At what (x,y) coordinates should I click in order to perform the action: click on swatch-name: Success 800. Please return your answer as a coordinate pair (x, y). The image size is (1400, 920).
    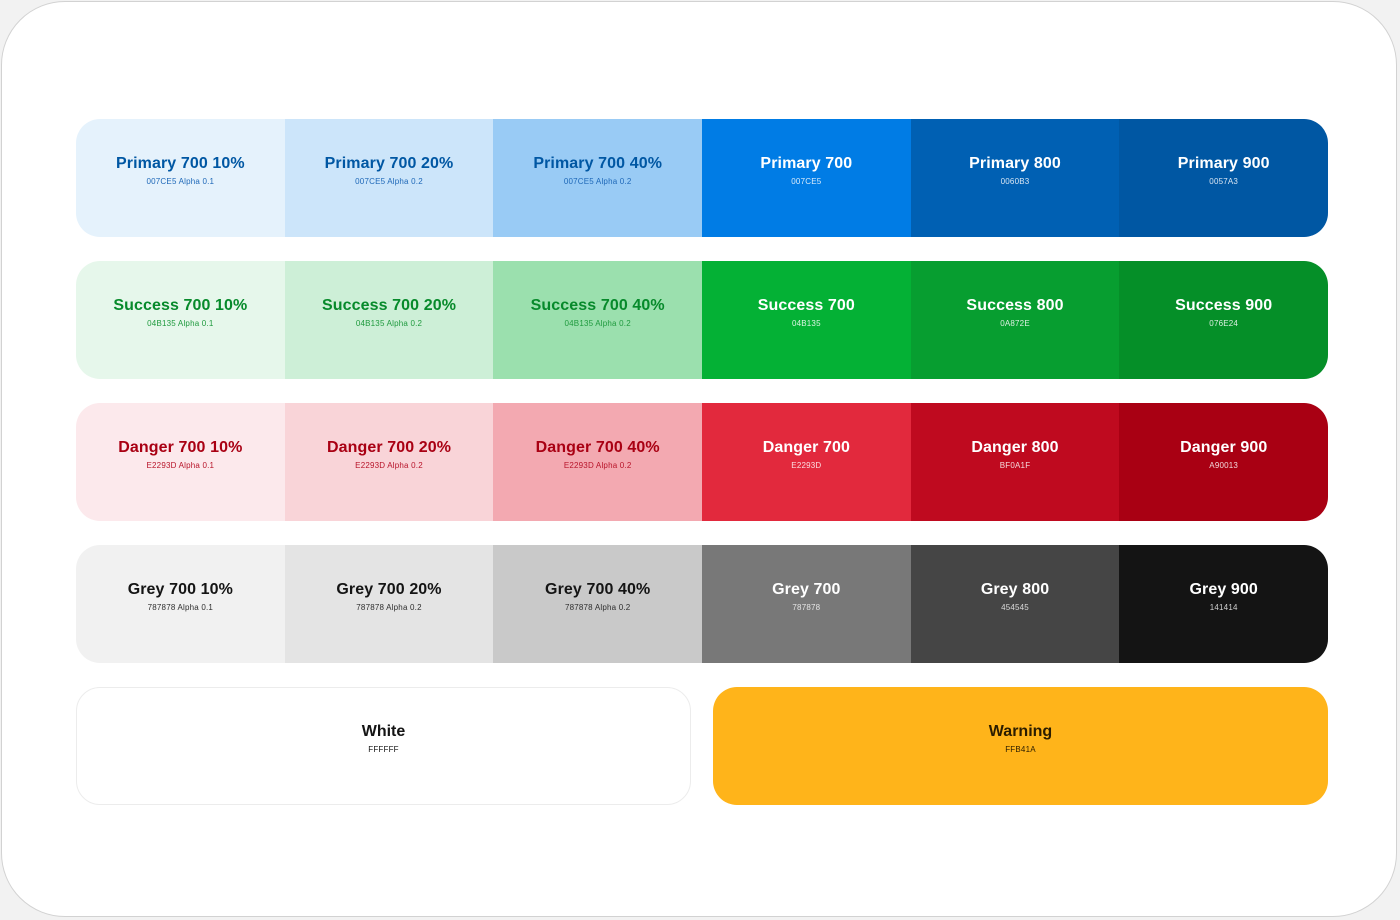
    Looking at the image, I should click on (1015, 305).